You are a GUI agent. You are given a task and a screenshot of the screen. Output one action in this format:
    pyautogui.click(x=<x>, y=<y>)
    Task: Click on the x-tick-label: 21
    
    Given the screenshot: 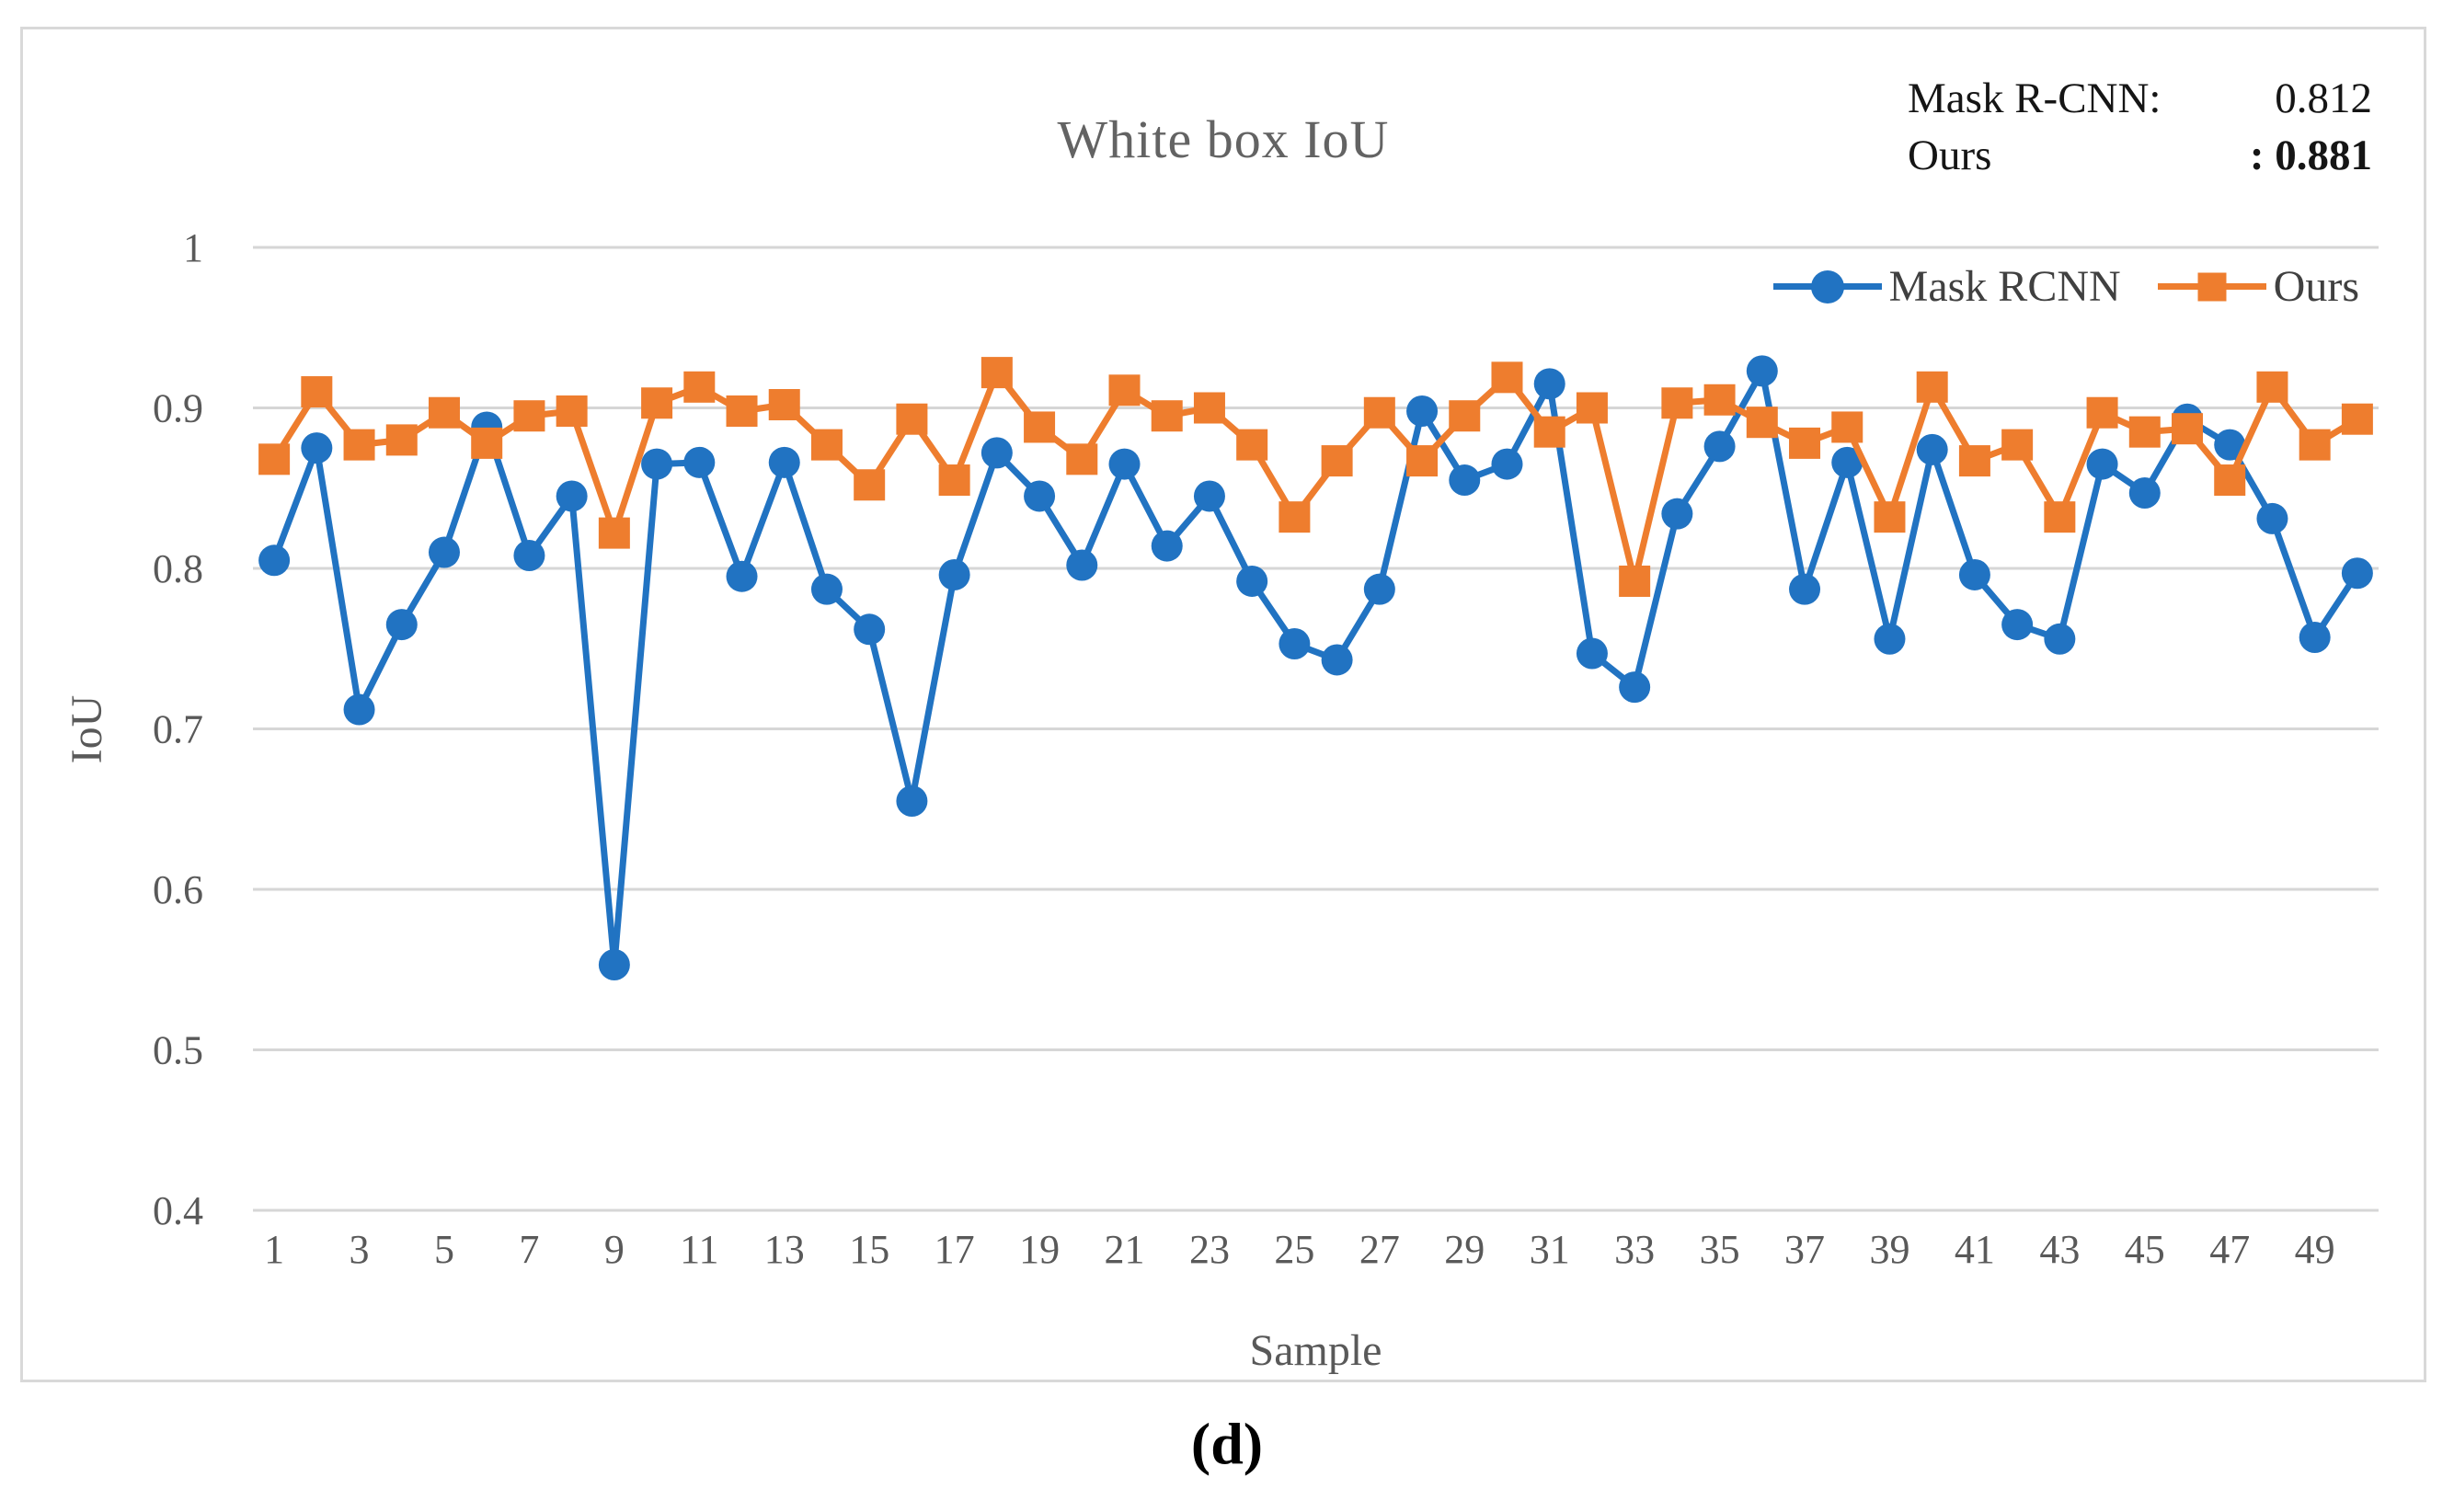 What is the action you would take?
    pyautogui.click(x=1125, y=1249)
    